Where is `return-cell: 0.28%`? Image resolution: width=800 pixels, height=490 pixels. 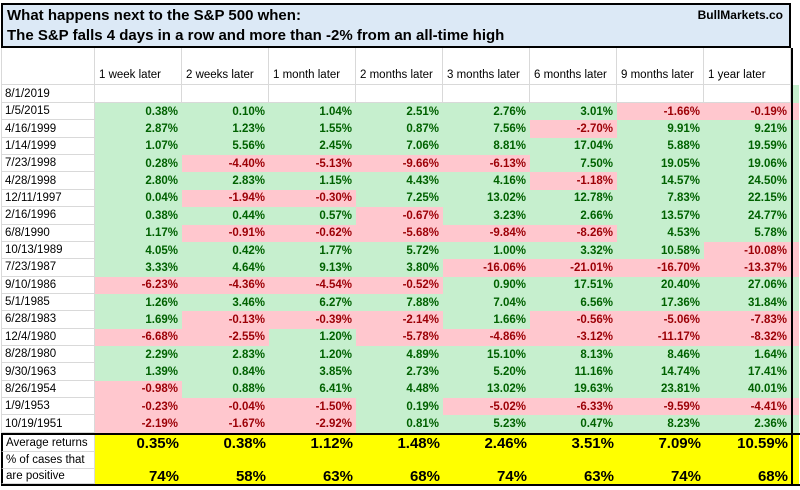
return-cell: 0.28% is located at coordinates (138, 164).